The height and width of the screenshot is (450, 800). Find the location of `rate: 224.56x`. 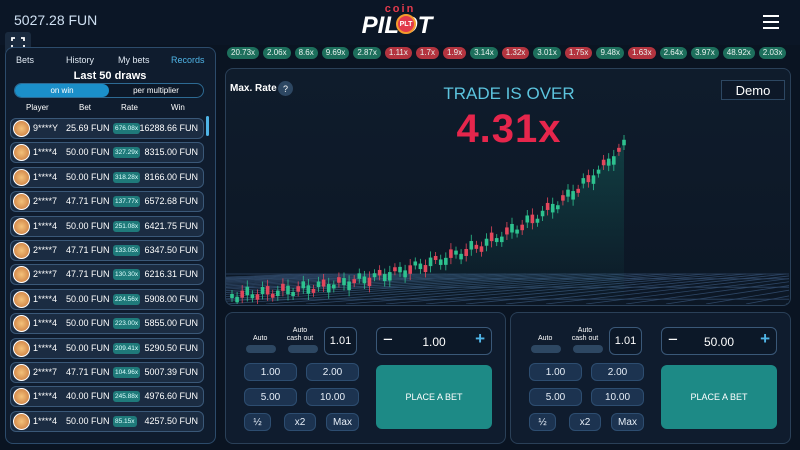

rate: 224.56x is located at coordinates (127, 299).